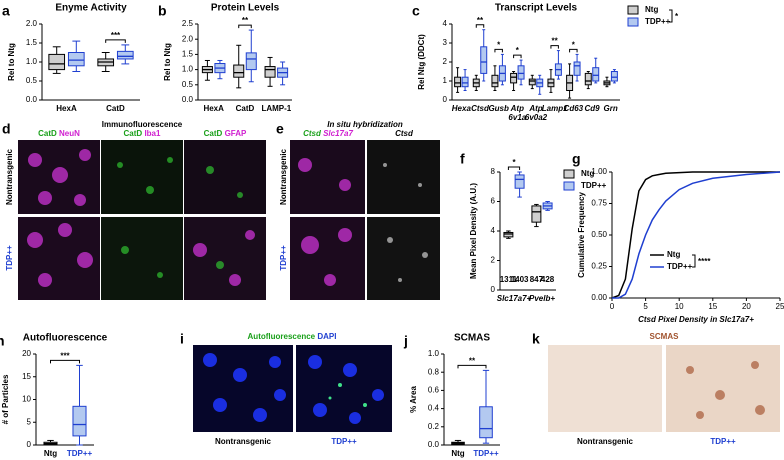  Describe the element at coordinates (445, 23) in the screenshot. I see `y-tick-label: 4` at that location.